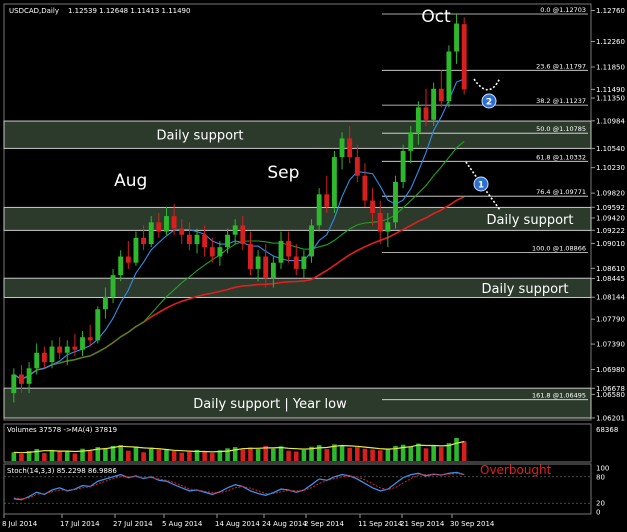  Describe the element at coordinates (133, 524) in the screenshot. I see `date-tick-label: 27 Jul 2014` at that location.